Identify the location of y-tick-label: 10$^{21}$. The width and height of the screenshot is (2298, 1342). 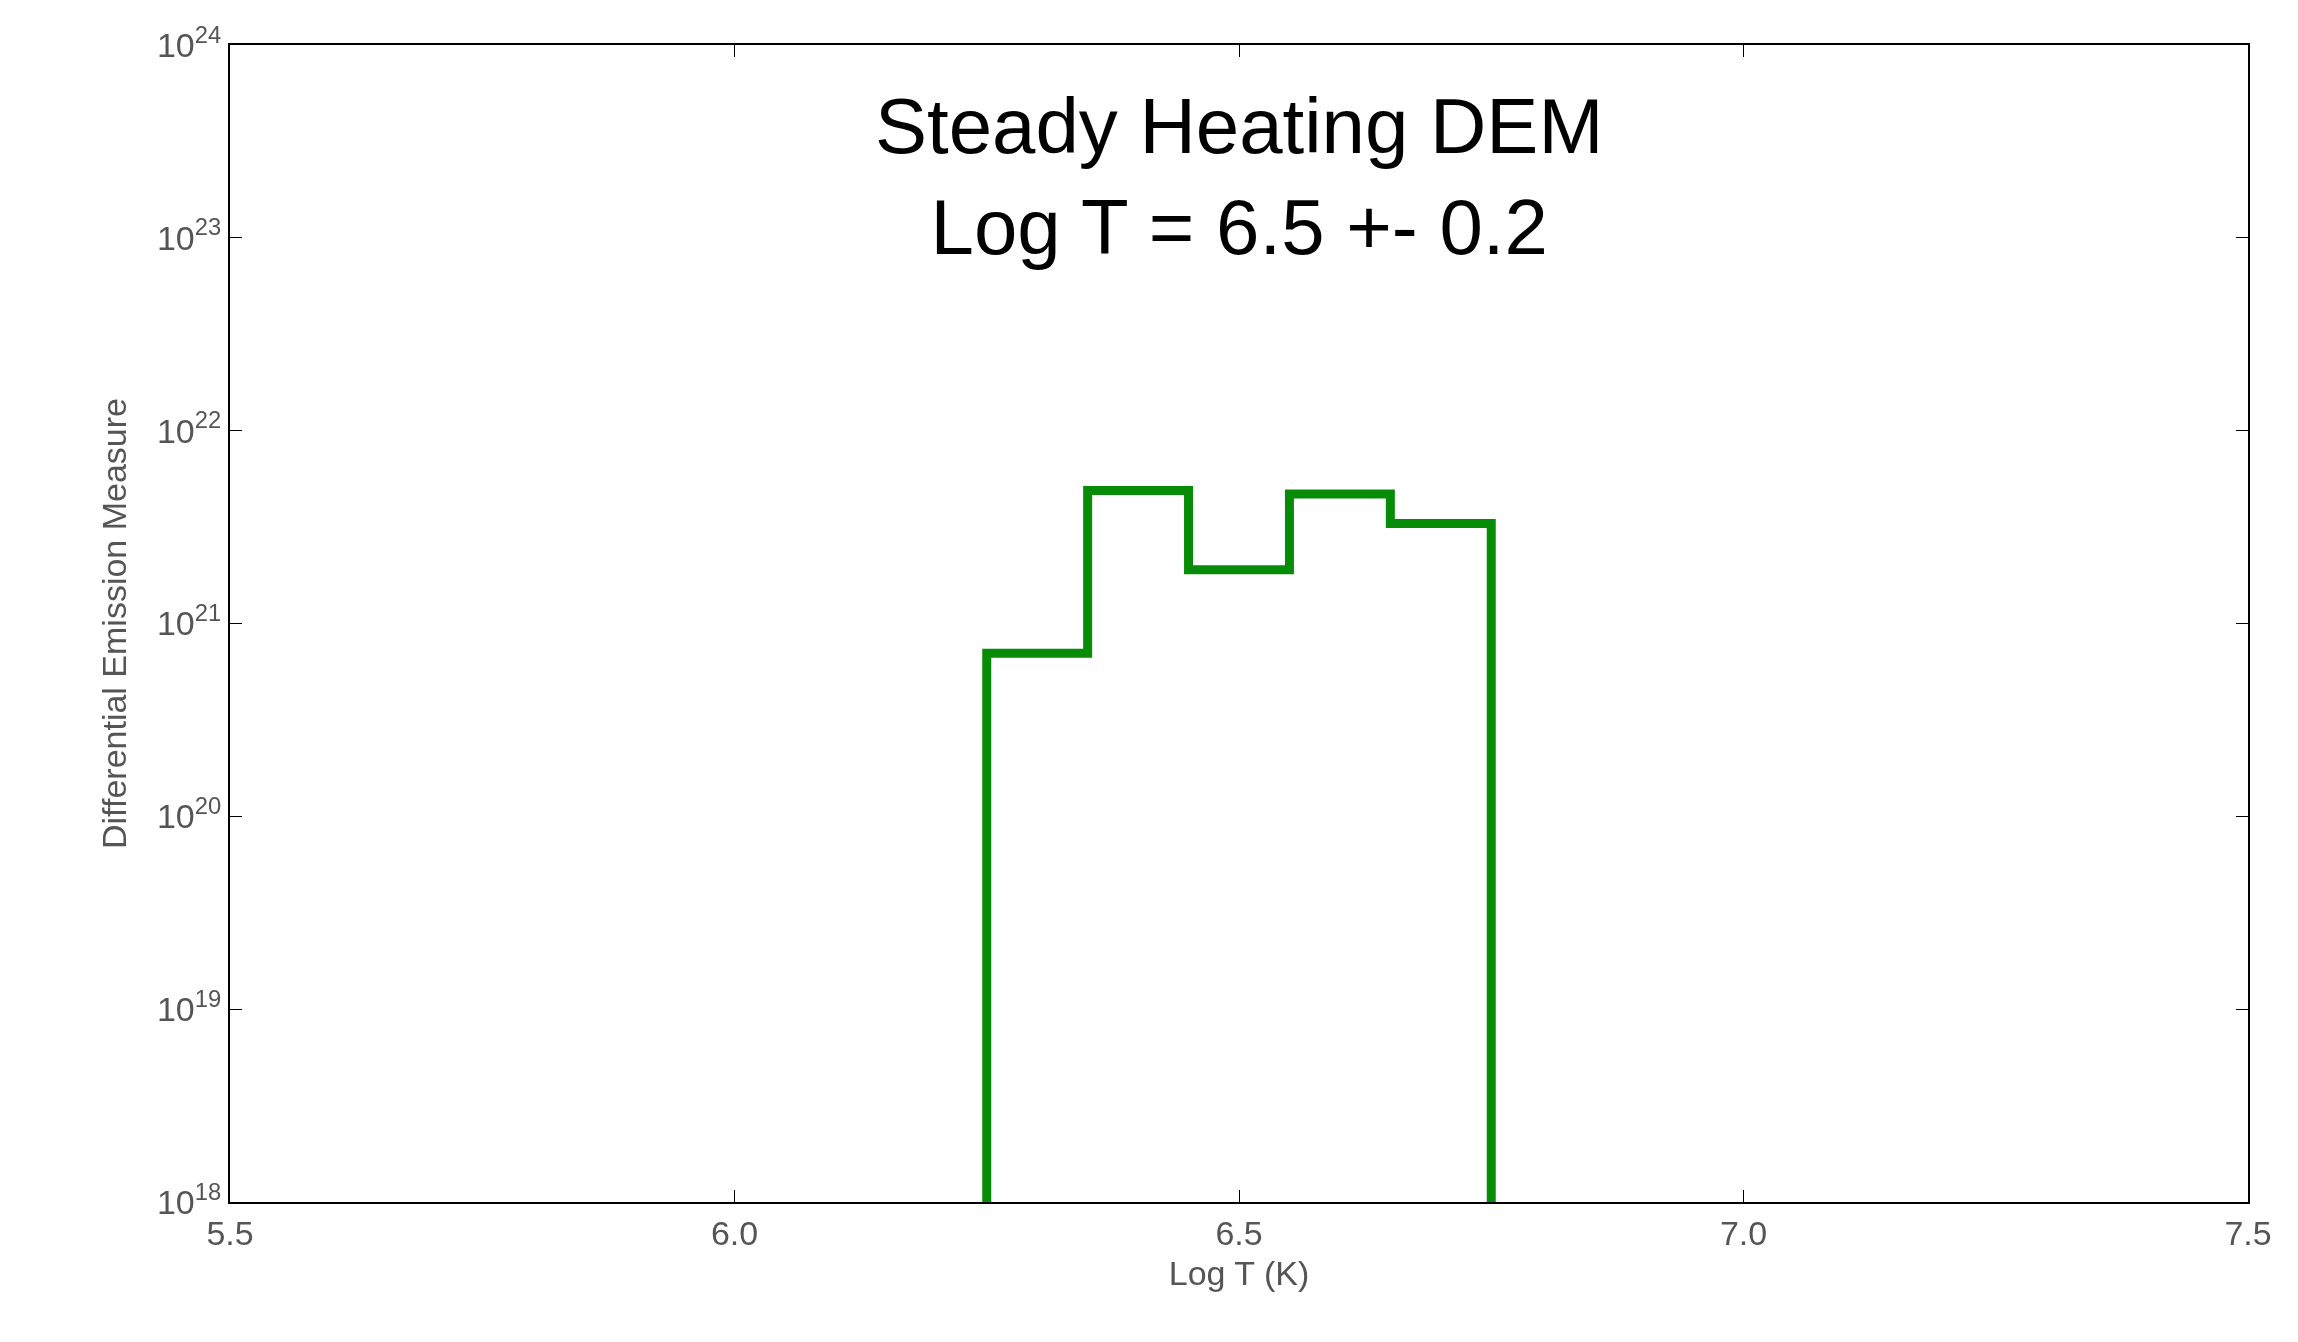
(189, 621).